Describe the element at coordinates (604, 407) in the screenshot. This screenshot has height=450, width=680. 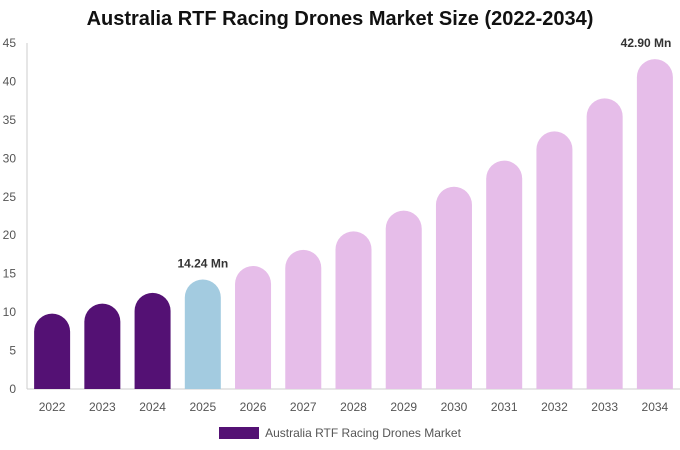
I see `x-tick-label: 2033` at that location.